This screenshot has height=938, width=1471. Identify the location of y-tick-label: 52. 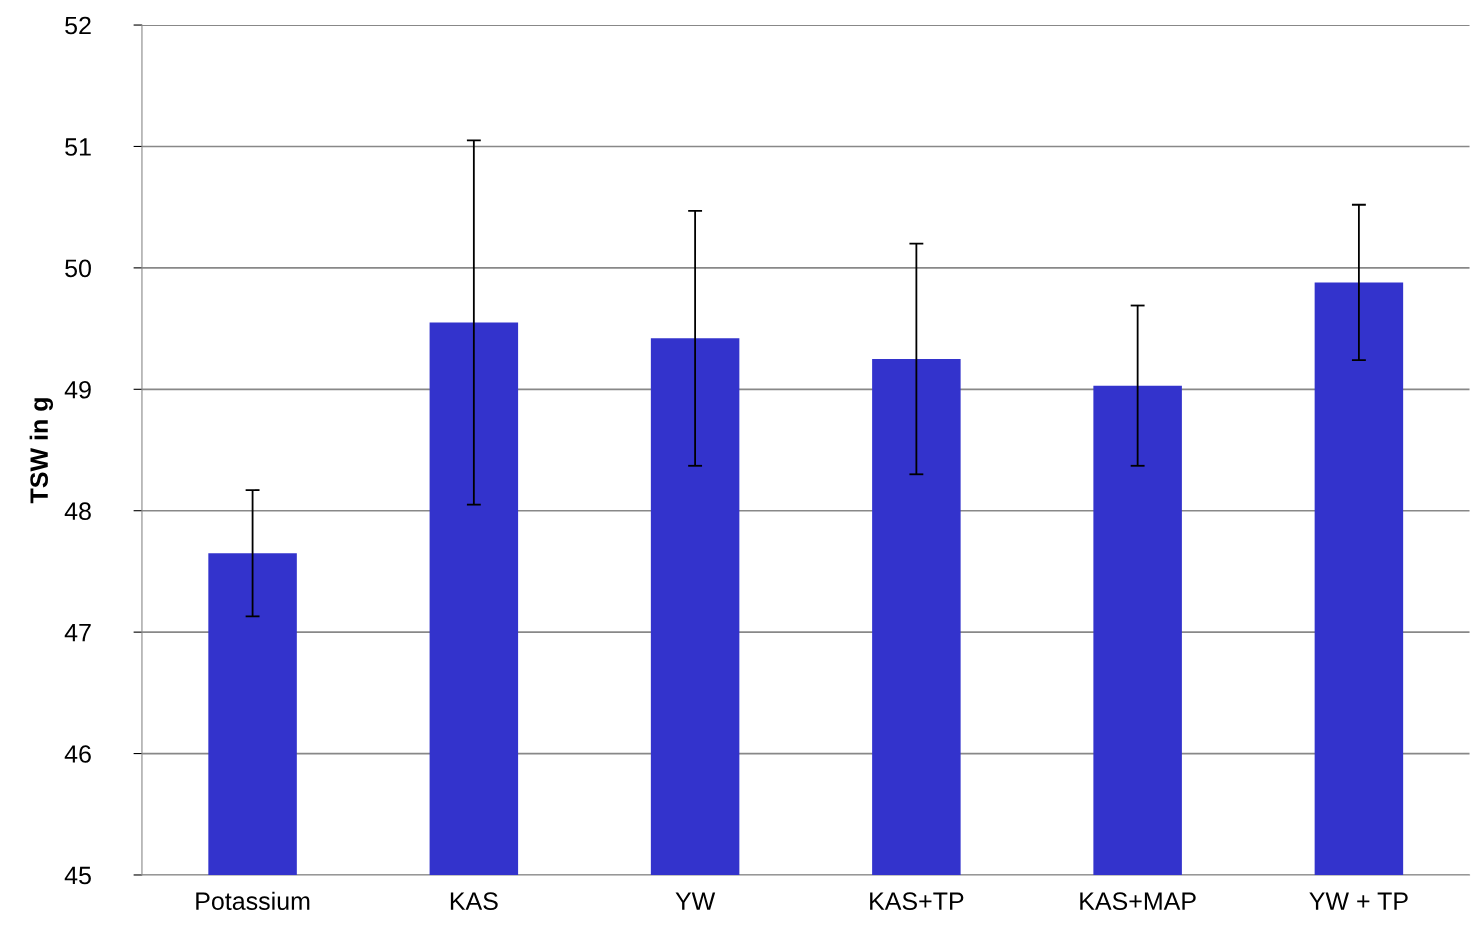
(78, 25).